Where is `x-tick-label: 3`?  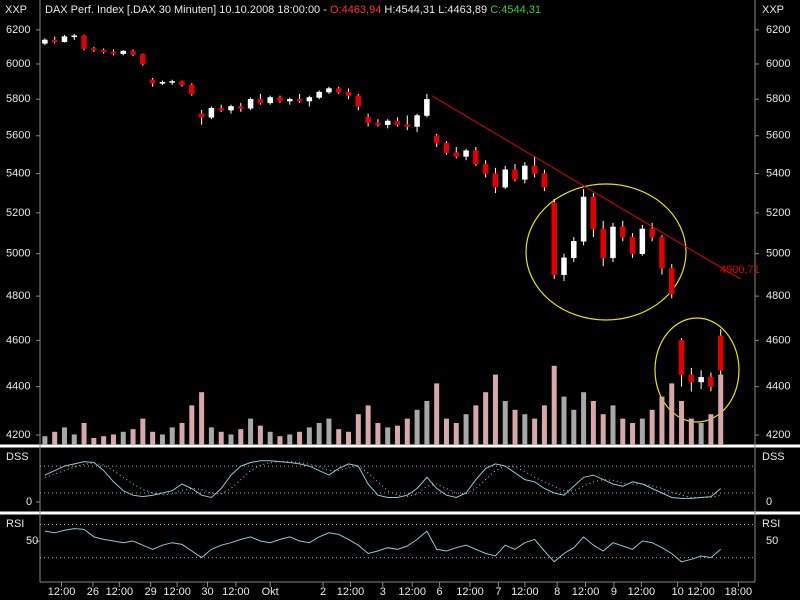
x-tick-label: 3 is located at coordinates (383, 592).